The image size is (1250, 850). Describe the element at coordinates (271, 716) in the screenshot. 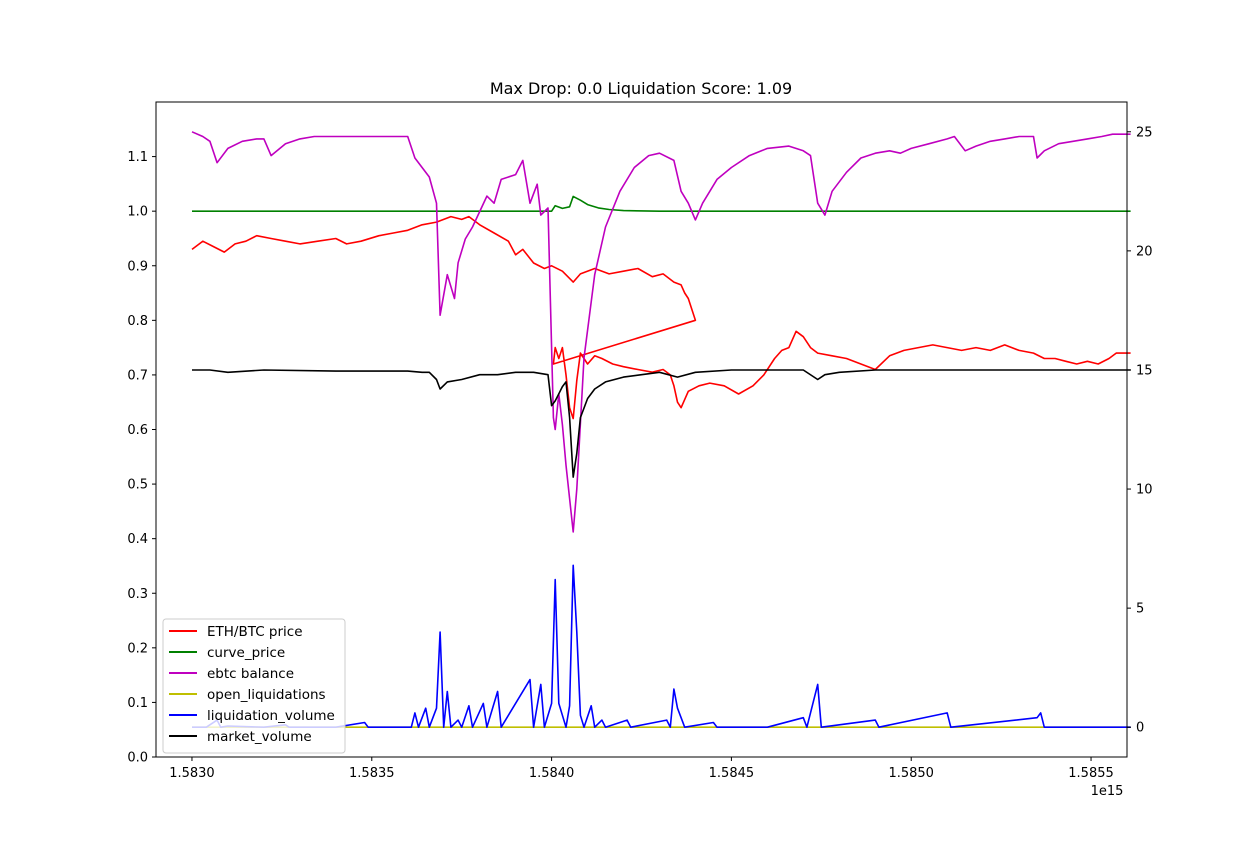

I see `legend-label-liquidation-volume: liquidation_volume` at that location.